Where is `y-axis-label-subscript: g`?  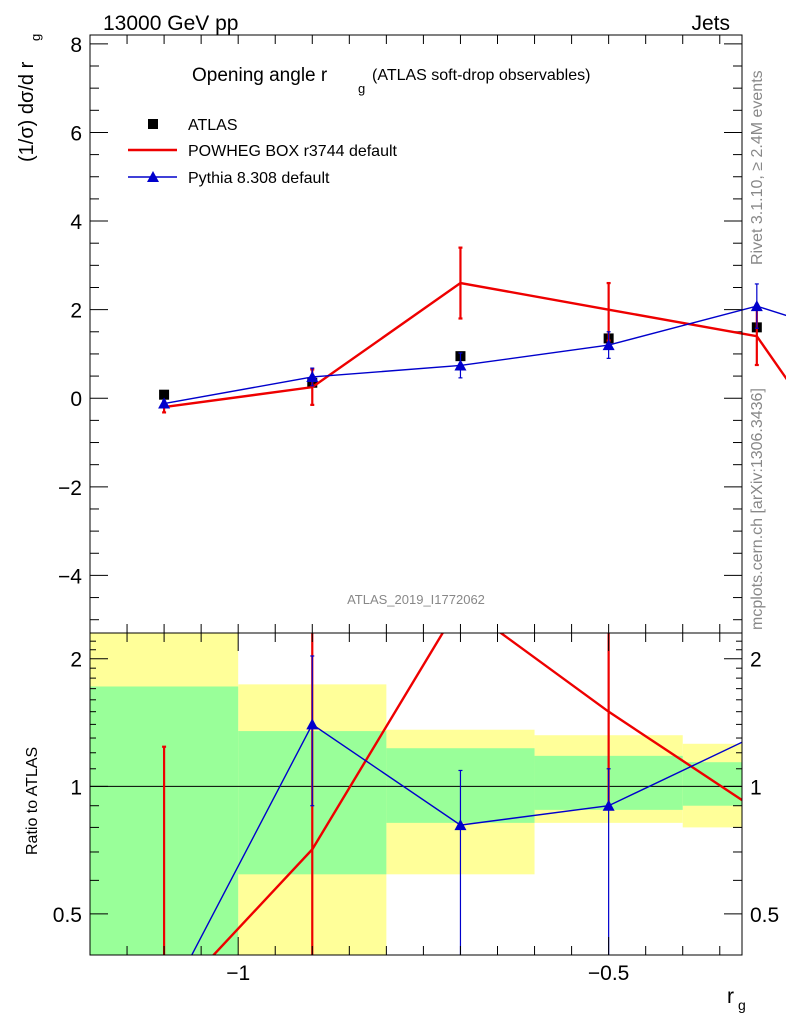 y-axis-label-subscript: g is located at coordinates (35, 37).